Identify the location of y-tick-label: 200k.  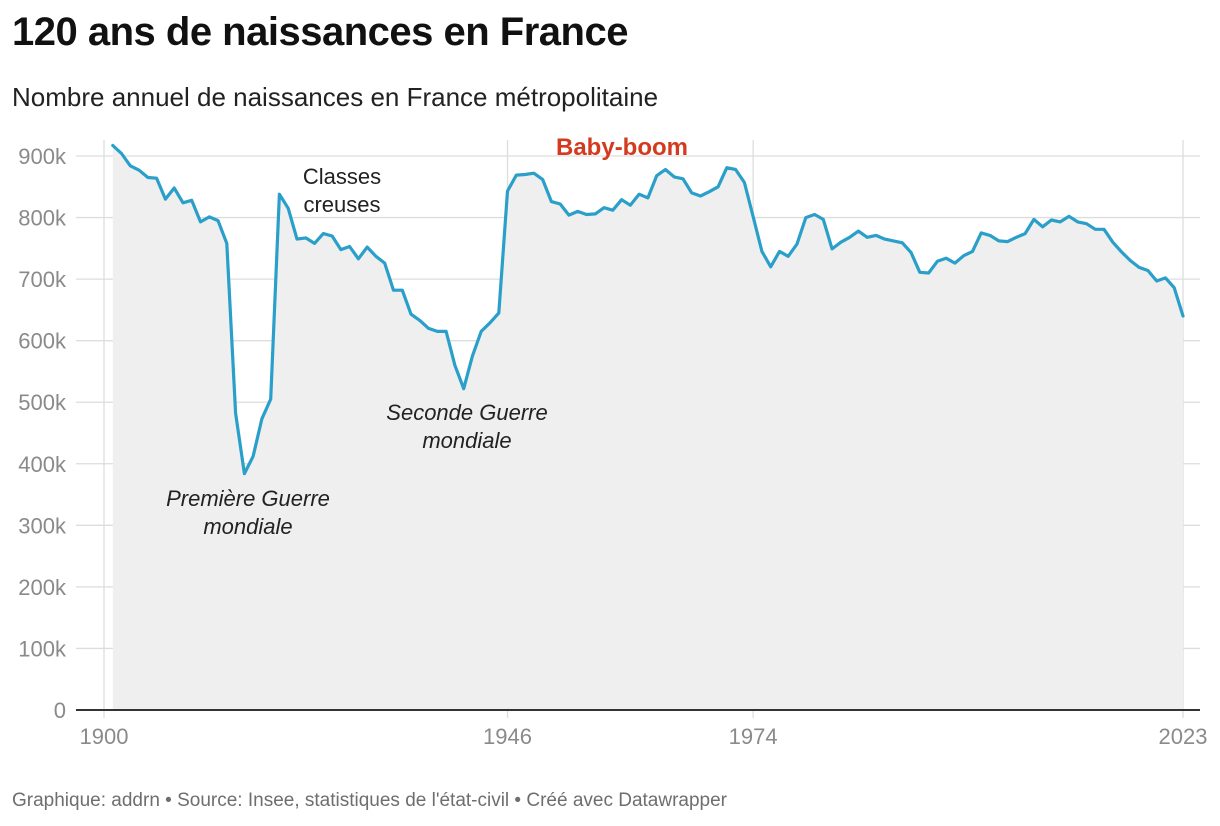
(42, 587).